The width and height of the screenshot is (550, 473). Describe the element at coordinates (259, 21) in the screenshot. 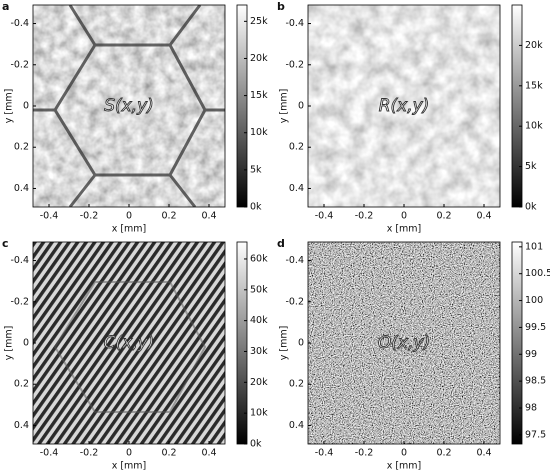

I see `colorbar-tick-label: 25k` at that location.